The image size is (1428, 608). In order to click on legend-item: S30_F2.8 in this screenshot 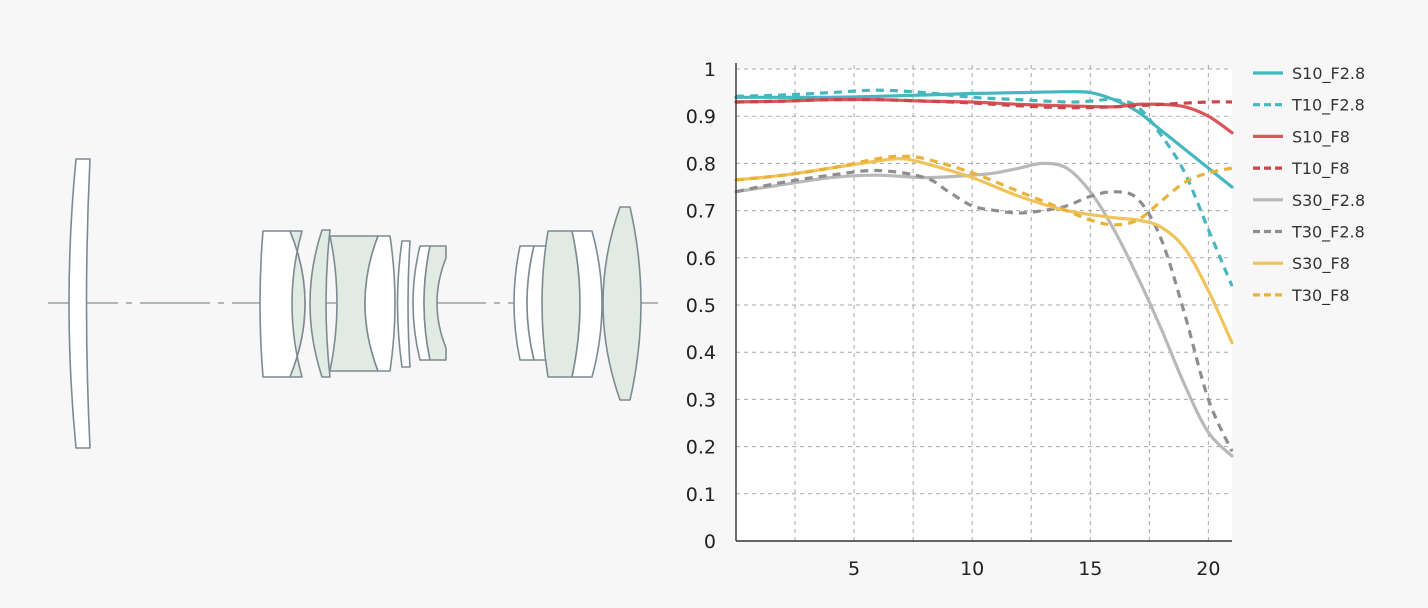, I will do `click(1309, 201)`.